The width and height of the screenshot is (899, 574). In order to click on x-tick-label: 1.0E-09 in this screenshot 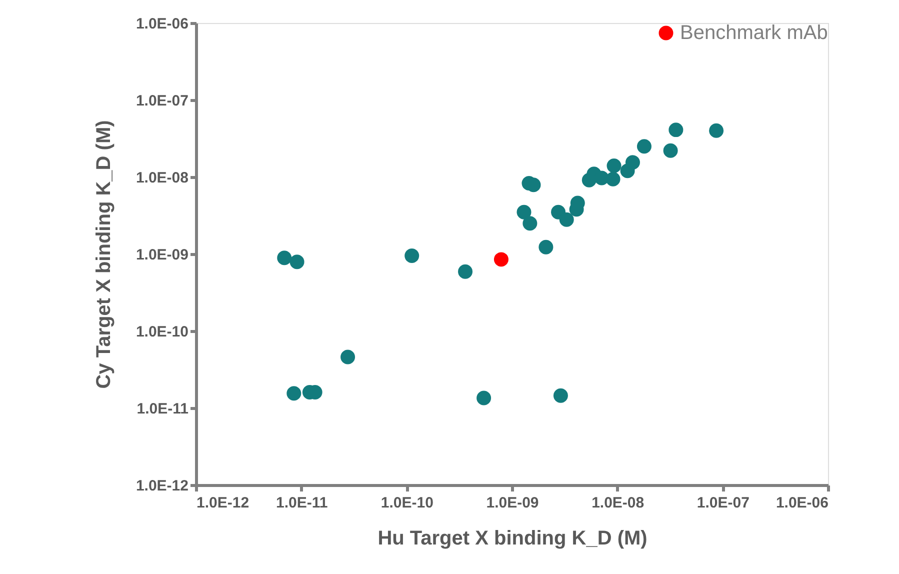, I will do `click(512, 503)`.